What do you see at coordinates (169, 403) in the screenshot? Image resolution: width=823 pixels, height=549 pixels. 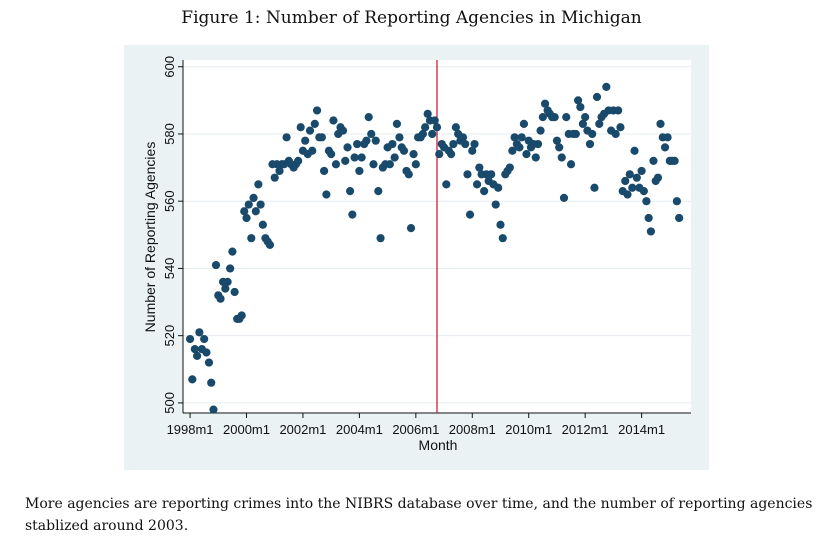 I see `y-tick-label: 500` at bounding box center [169, 403].